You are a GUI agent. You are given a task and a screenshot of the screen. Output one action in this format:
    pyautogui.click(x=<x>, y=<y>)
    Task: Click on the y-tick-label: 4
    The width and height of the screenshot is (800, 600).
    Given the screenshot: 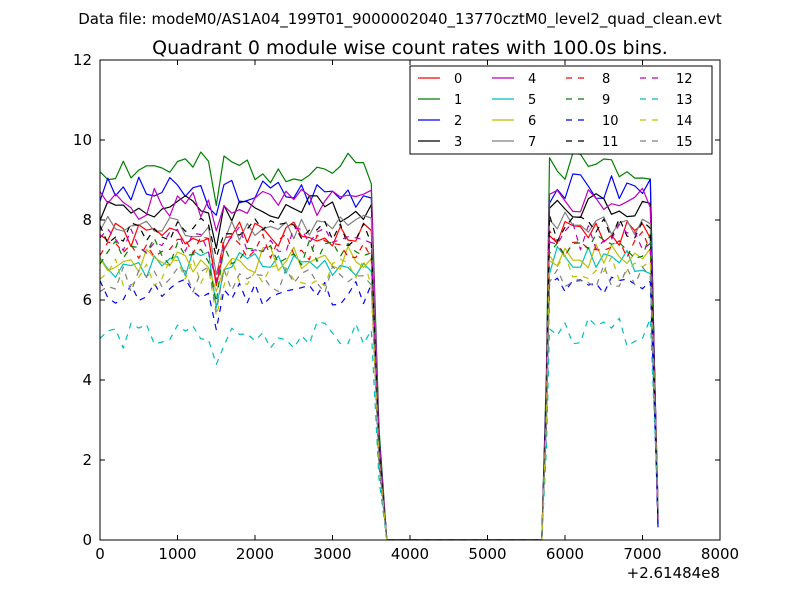 What is the action you would take?
    pyautogui.click(x=87, y=380)
    